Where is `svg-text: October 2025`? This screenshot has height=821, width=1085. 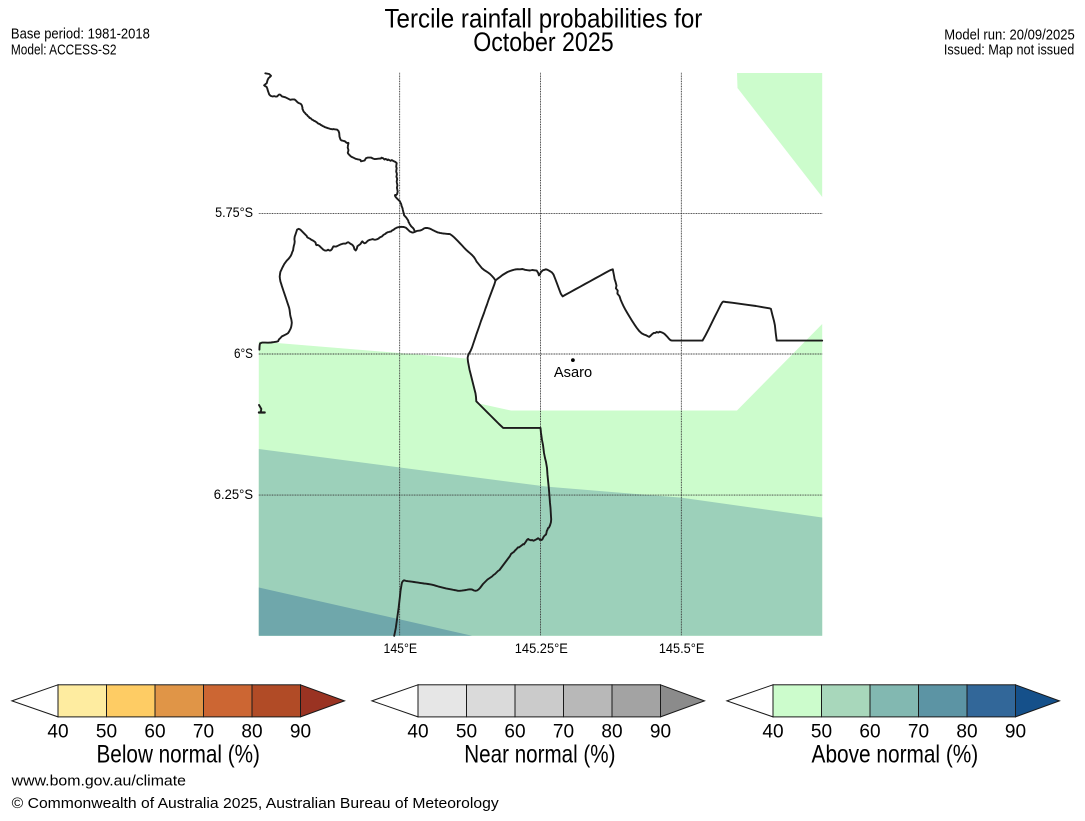 svg-text: October 2025 is located at coordinates (543, 42).